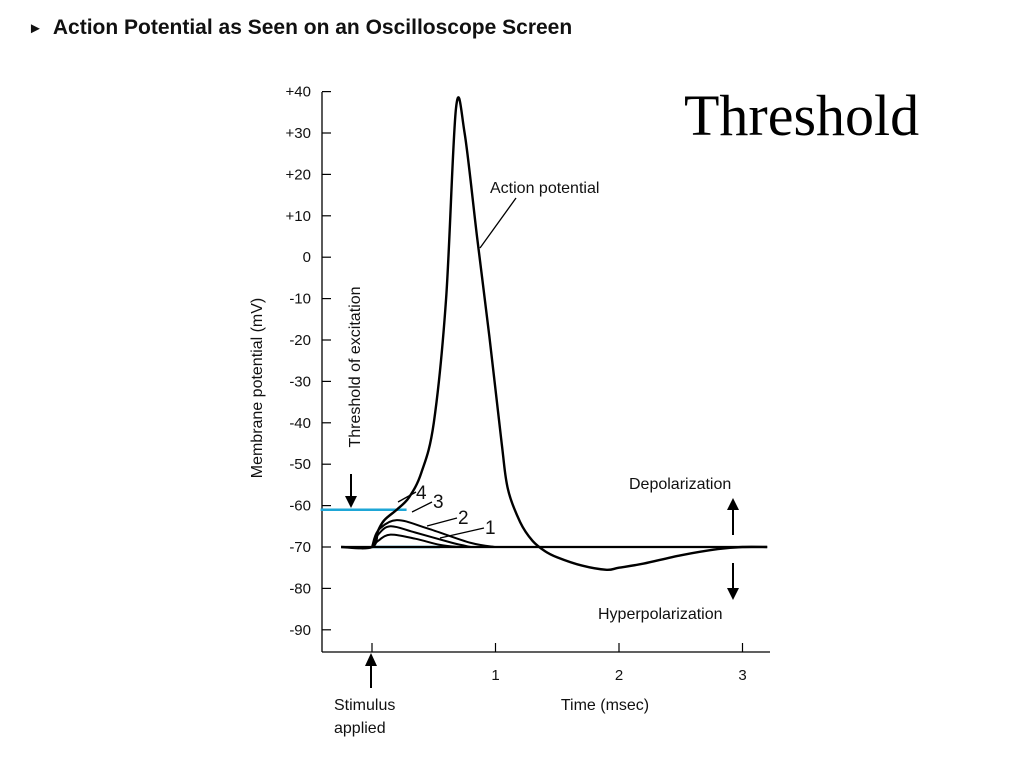  I want to click on label-3-leader, so click(422, 507).